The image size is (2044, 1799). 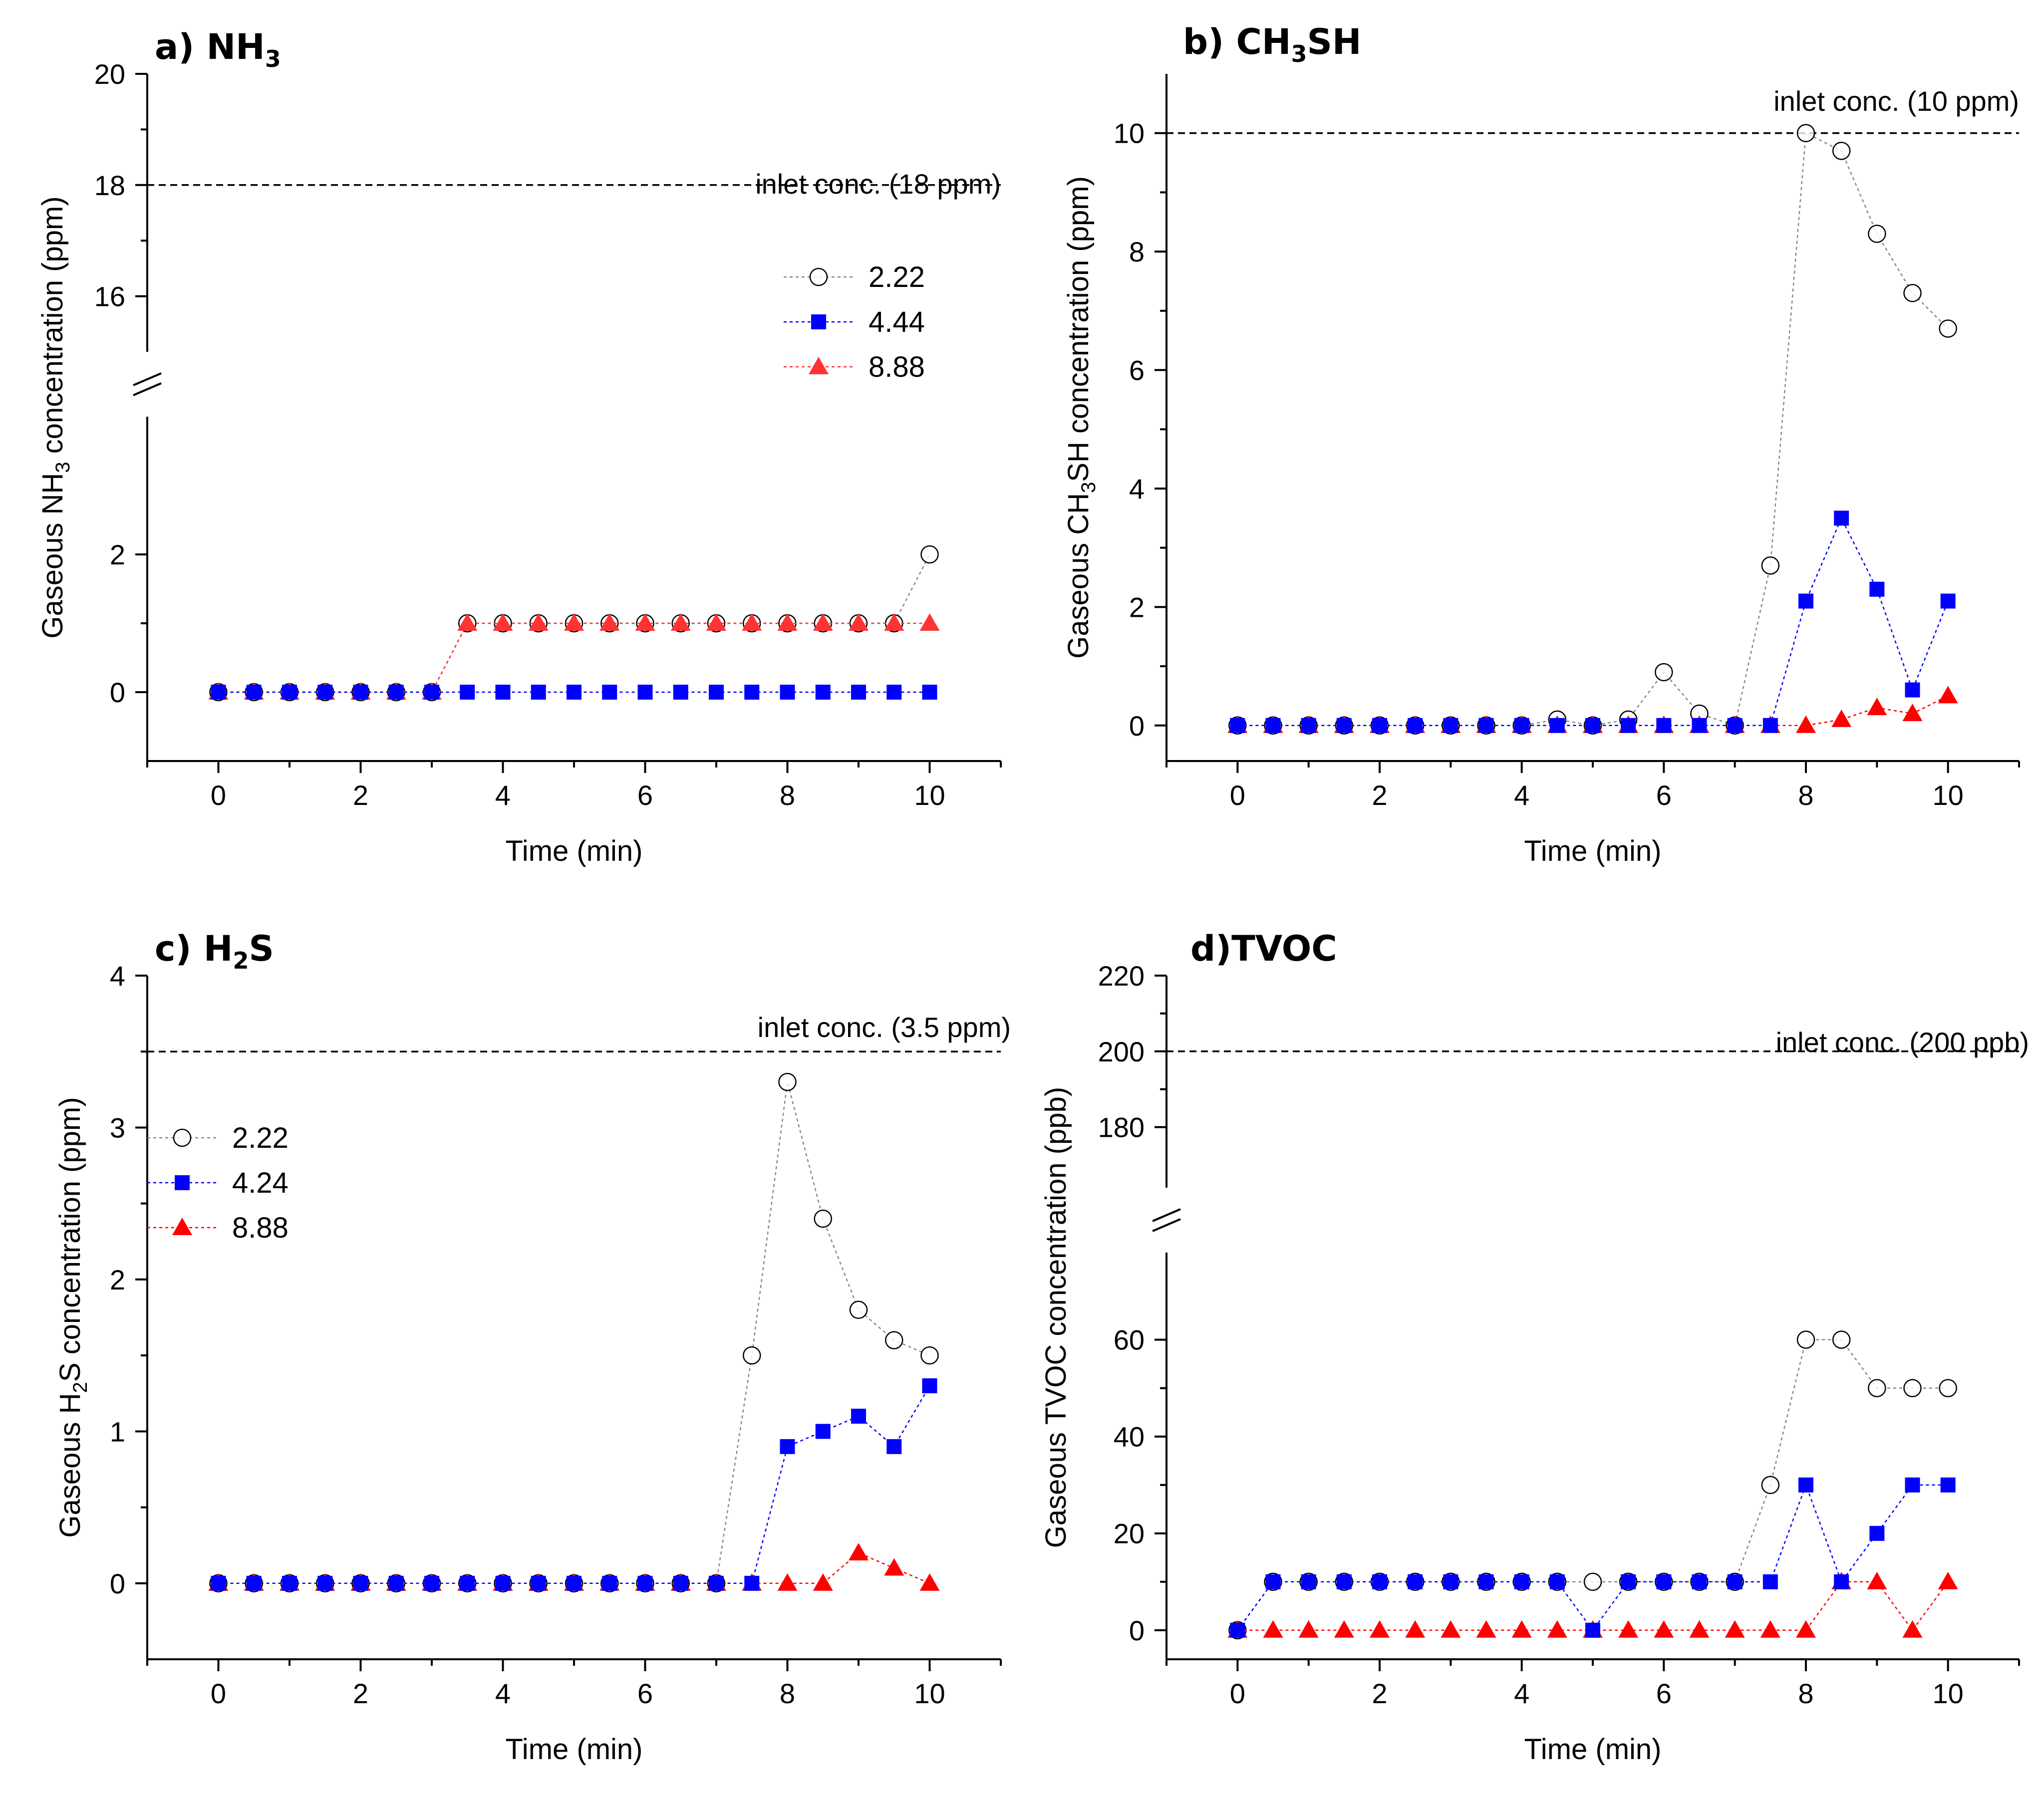 What do you see at coordinates (1137, 251) in the screenshot?
I see `y-tick-label: 8` at bounding box center [1137, 251].